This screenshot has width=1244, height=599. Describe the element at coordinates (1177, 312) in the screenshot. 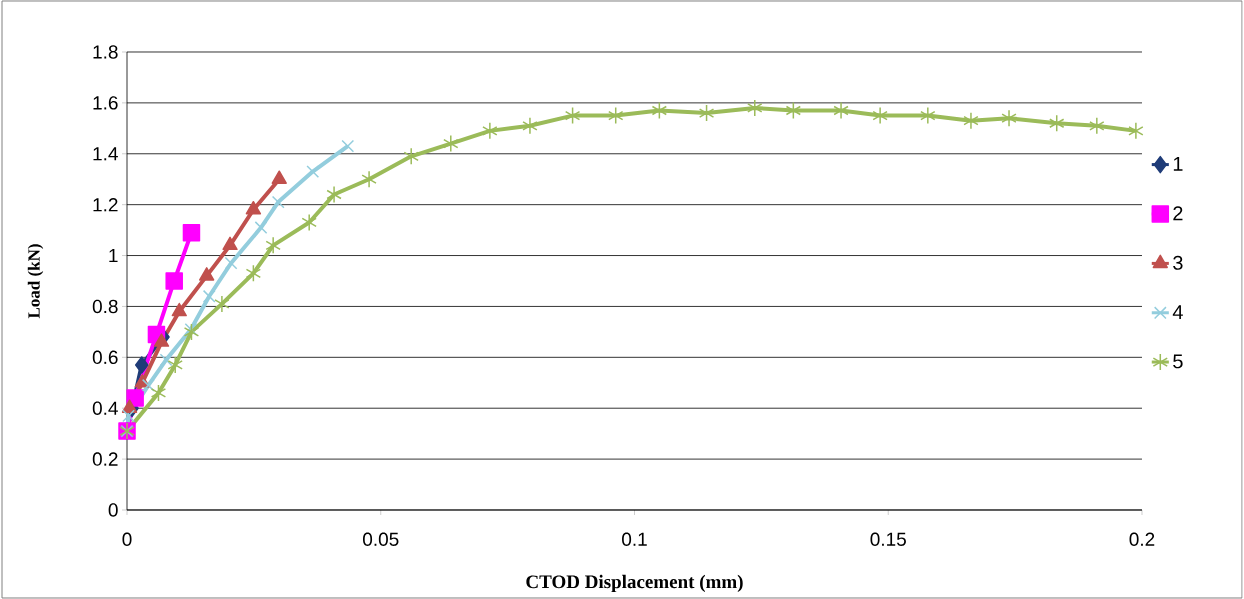

I see `legend-label: 4` at that location.